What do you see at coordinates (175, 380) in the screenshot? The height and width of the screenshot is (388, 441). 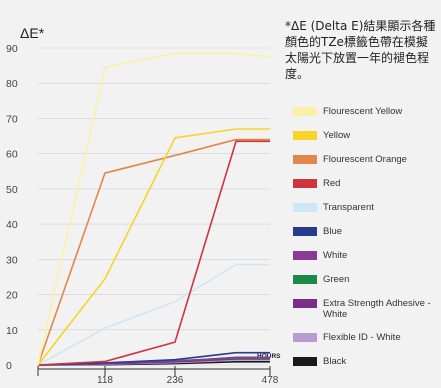 I see `x-tick-label: 236` at bounding box center [175, 380].